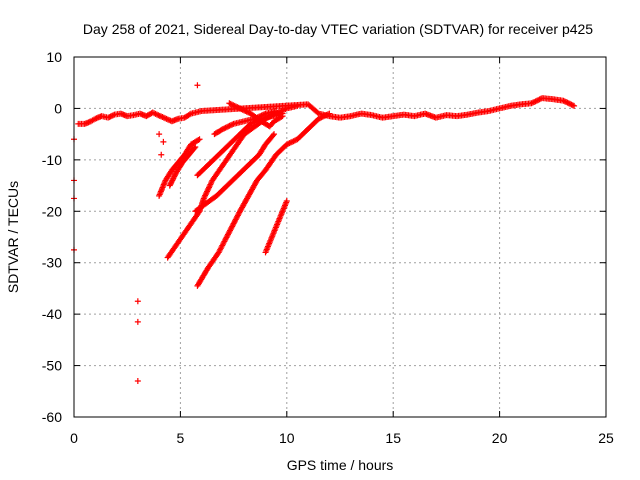  What do you see at coordinates (58, 108) in the screenshot?
I see `y-tick-label: 0` at bounding box center [58, 108].